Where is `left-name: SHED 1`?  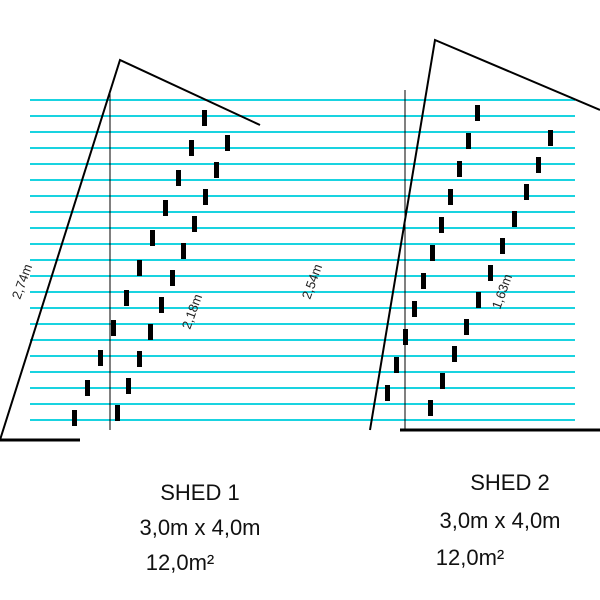
left-name: SHED 1 is located at coordinates (199, 492).